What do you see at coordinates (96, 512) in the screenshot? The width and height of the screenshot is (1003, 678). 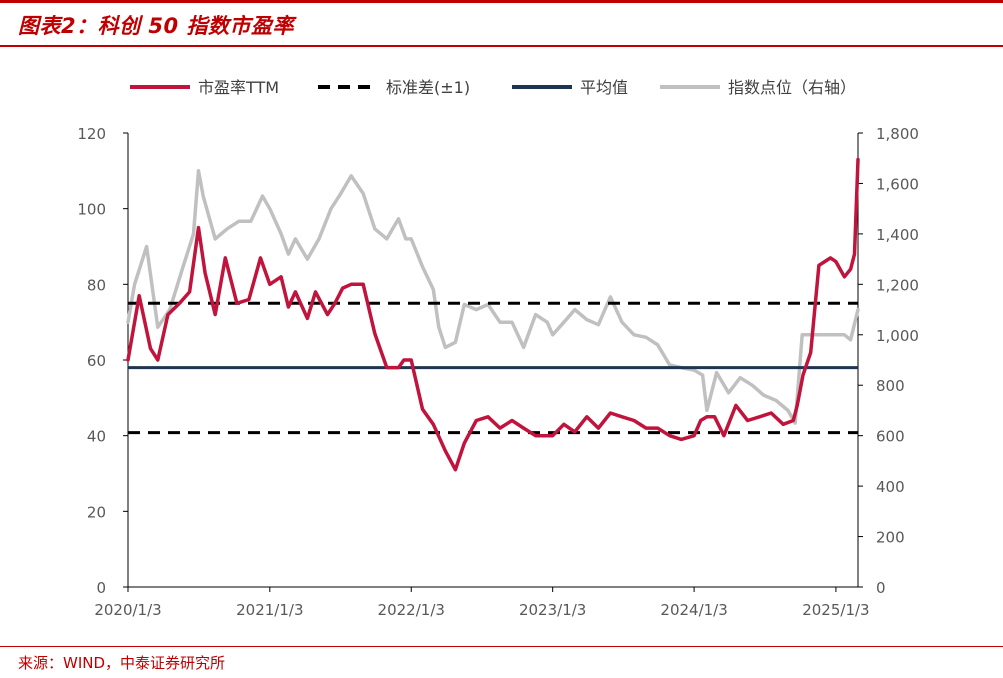 I see `left-tick-label: 20` at bounding box center [96, 512].